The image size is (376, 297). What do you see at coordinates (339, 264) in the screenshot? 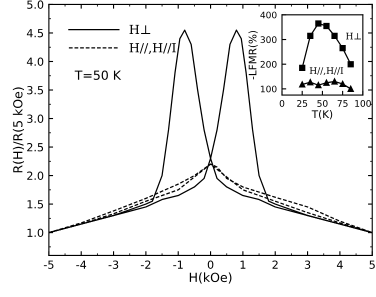
I see `x-tick-label: 4` at bounding box center [339, 264].